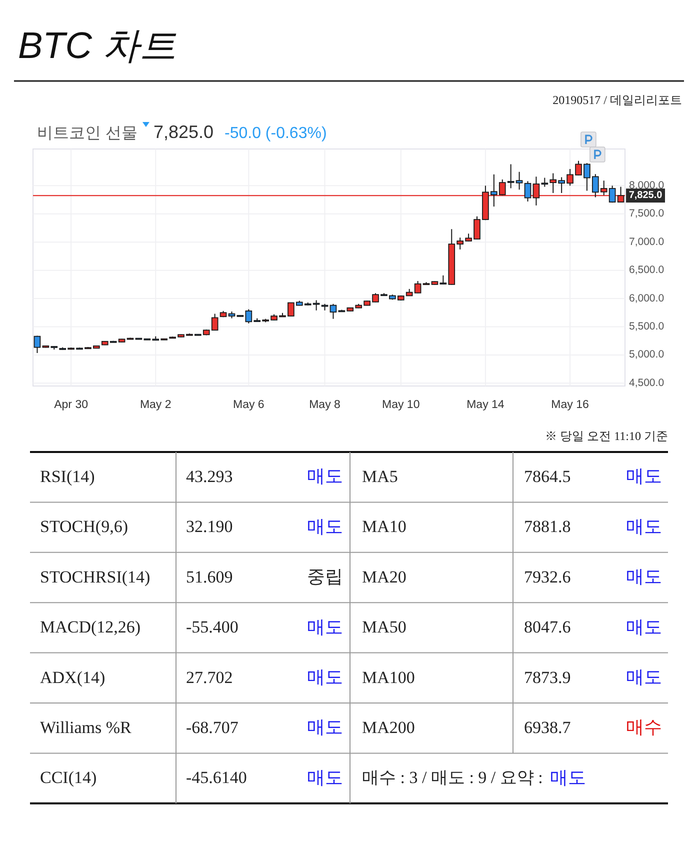 The width and height of the screenshot is (700, 848). What do you see at coordinates (485, 405) in the screenshot?
I see `x-tick-label: May 14` at bounding box center [485, 405].